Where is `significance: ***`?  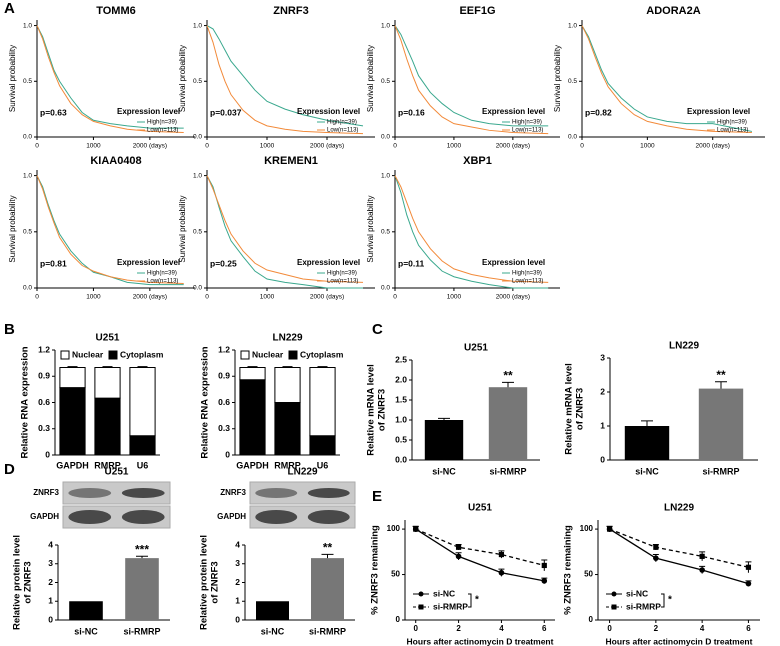 significance: *** is located at coordinates (142, 549).